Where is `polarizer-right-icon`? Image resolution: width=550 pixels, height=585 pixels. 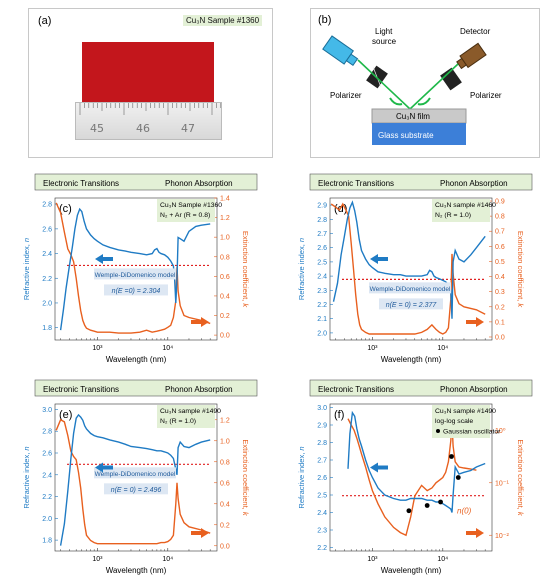 polarizer-right-icon is located at coordinates (451, 79).